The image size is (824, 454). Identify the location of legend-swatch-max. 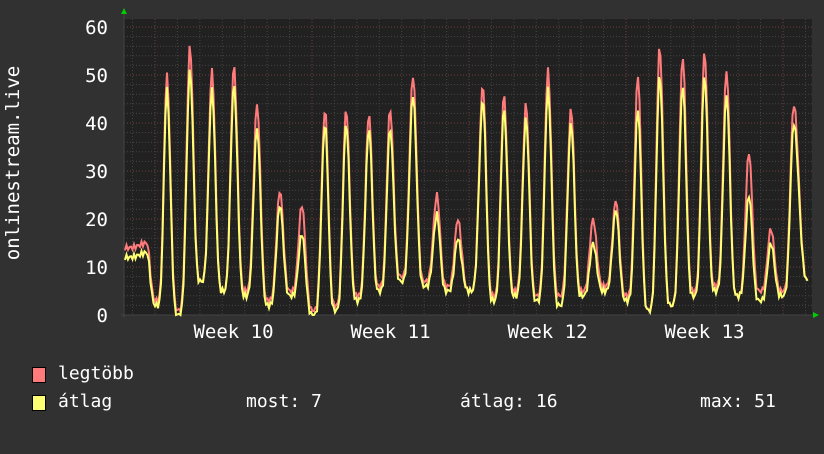
(39, 375).